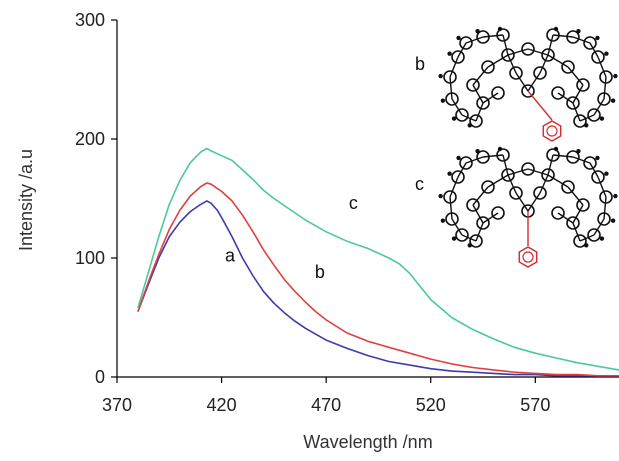  I want to click on curve-label-c: c, so click(353, 203).